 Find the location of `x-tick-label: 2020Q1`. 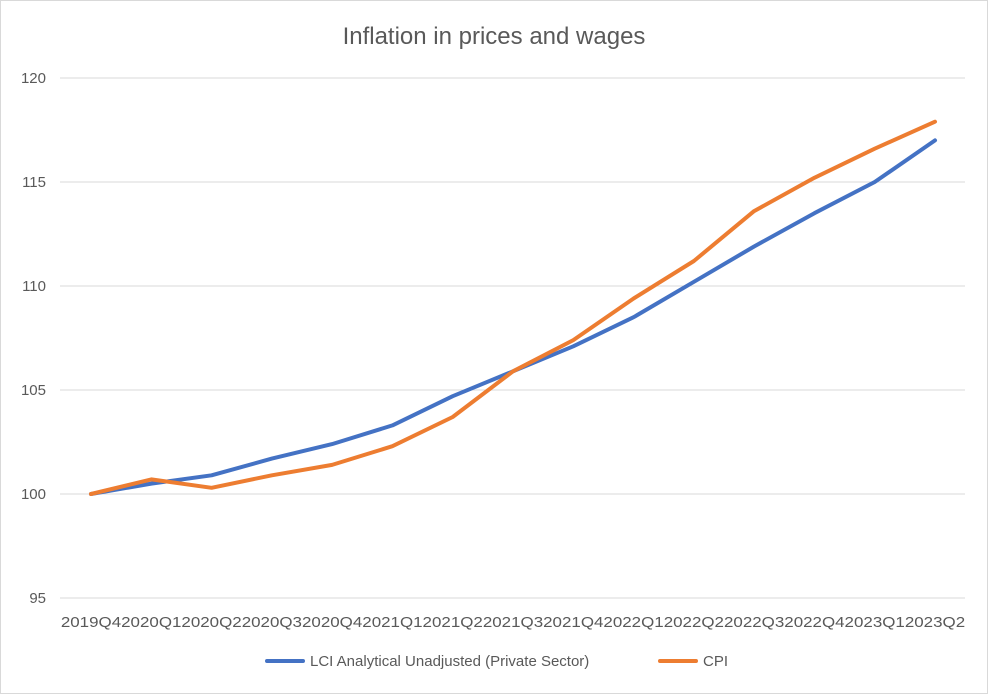

x-tick-label: 2020Q1 is located at coordinates (151, 622).